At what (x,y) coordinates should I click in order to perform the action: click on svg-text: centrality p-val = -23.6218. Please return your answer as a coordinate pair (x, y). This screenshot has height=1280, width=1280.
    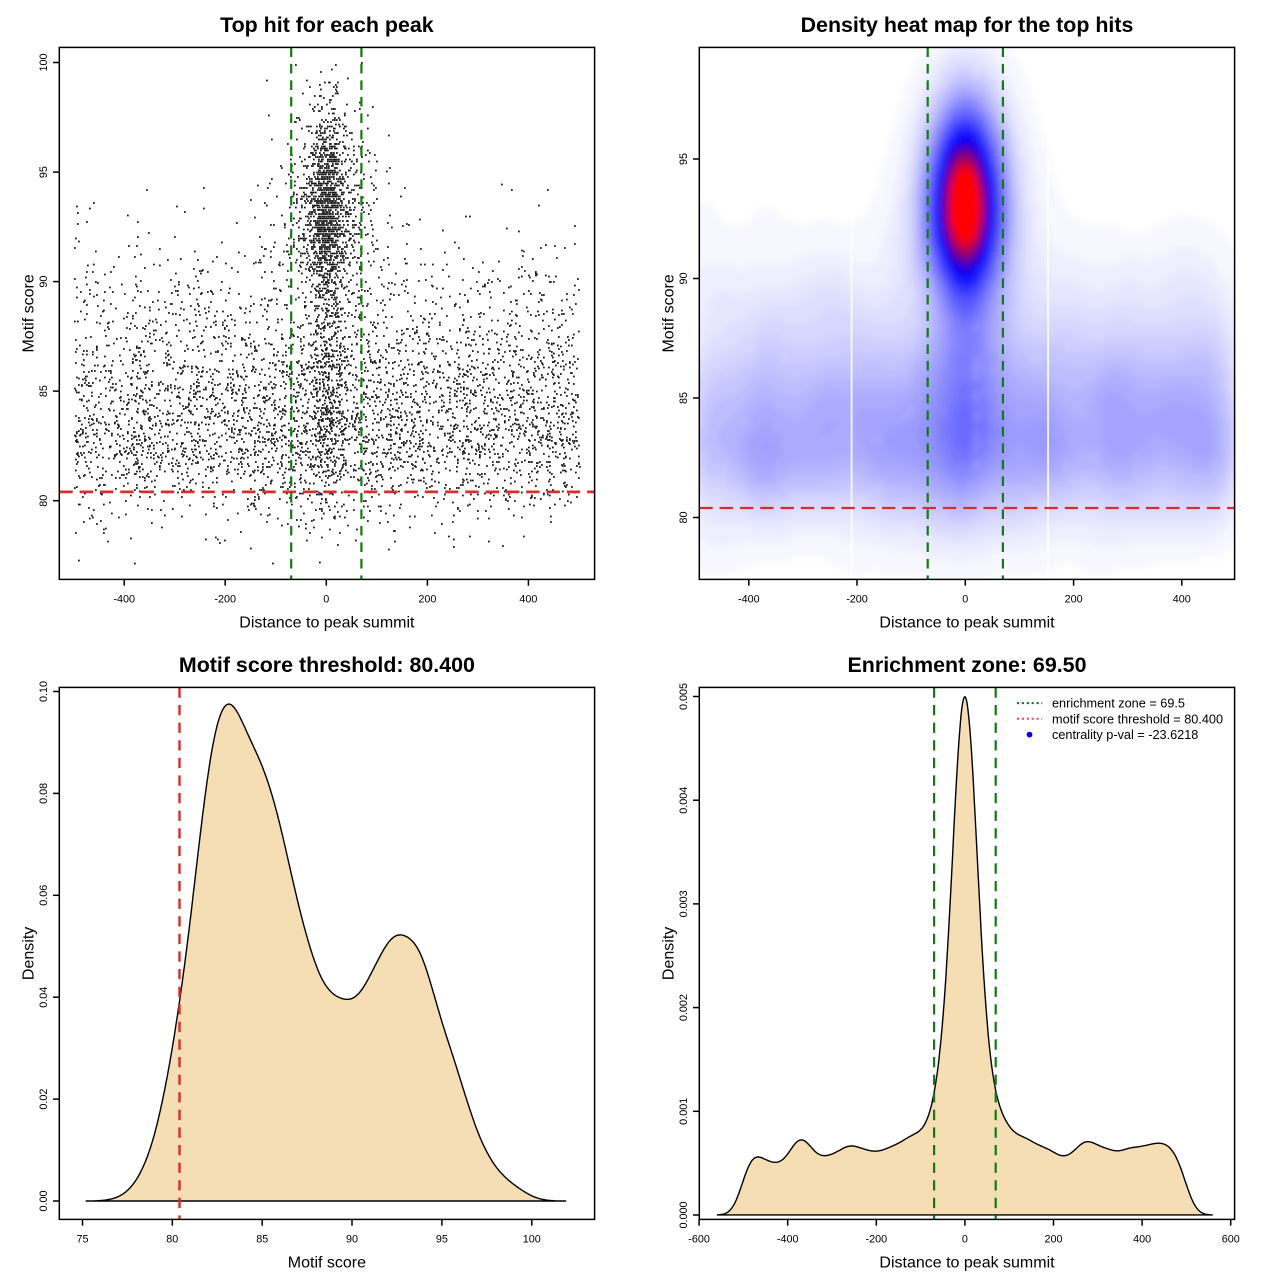
    Looking at the image, I should click on (1125, 735).